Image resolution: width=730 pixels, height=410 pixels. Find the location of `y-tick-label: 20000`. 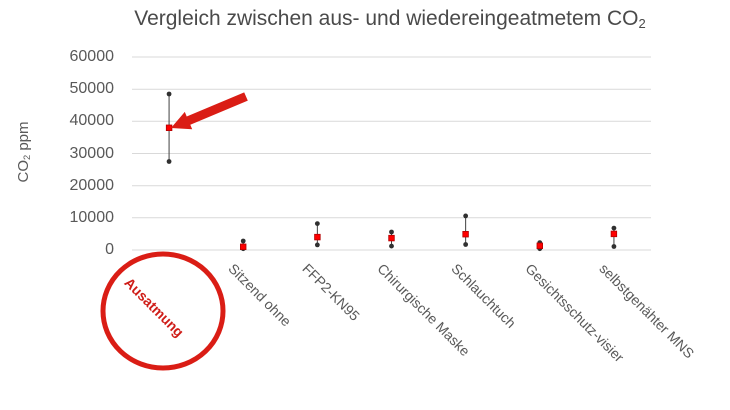

y-tick-label: 20000 is located at coordinates (92, 185).